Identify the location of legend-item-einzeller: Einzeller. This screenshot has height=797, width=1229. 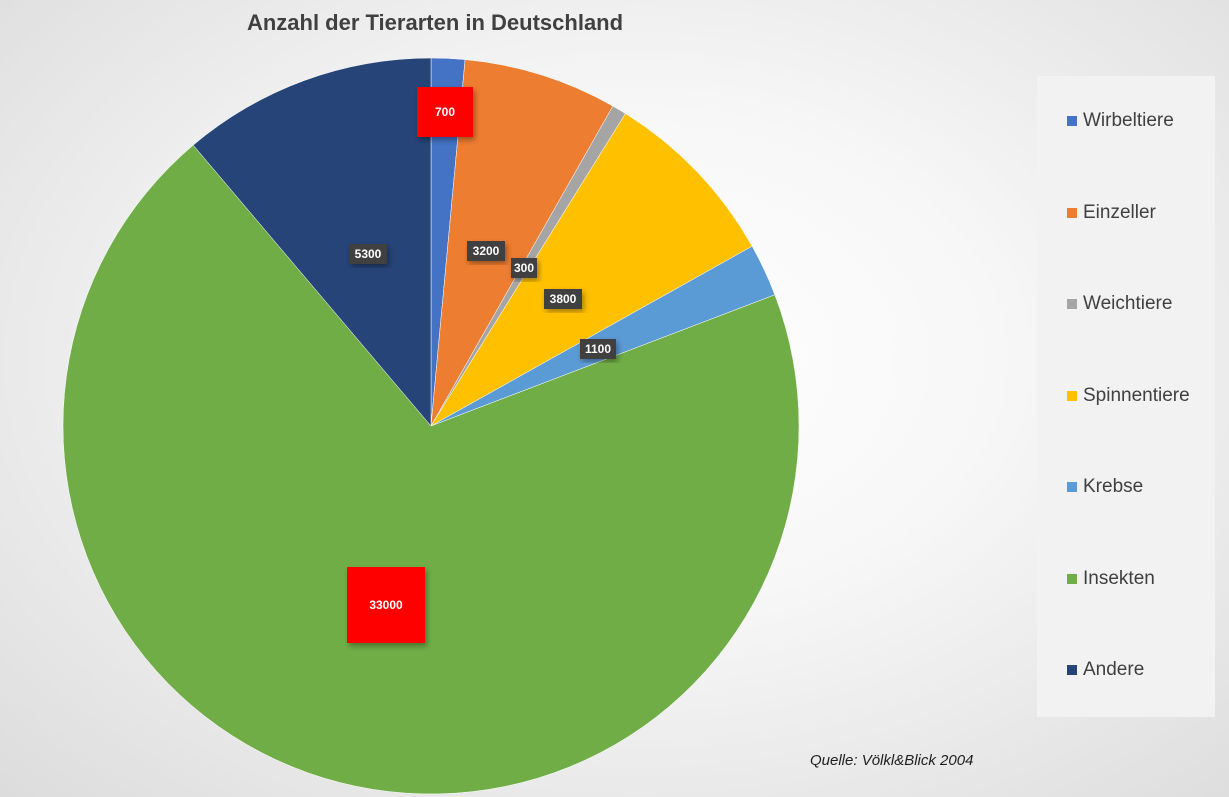
(1111, 213).